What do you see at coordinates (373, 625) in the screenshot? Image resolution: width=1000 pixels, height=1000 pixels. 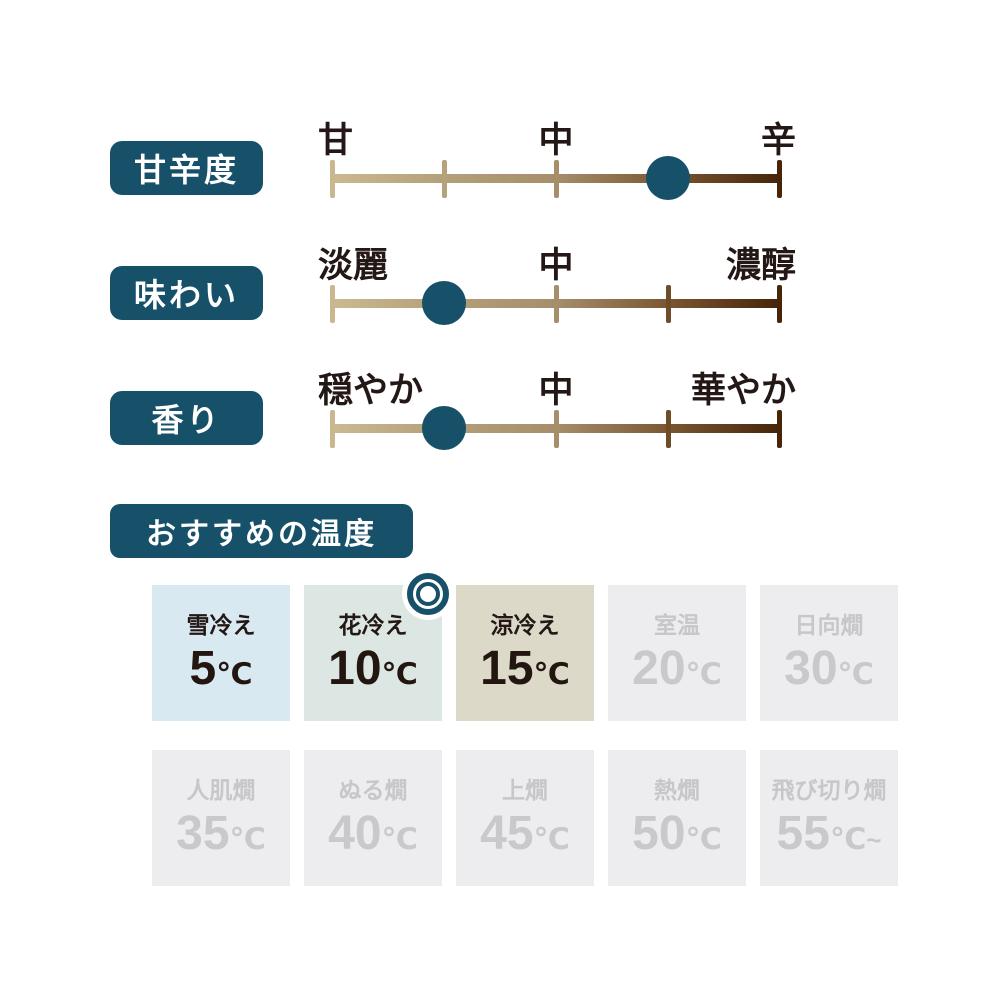 I see `temp-cell-name: 花冷え` at bounding box center [373, 625].